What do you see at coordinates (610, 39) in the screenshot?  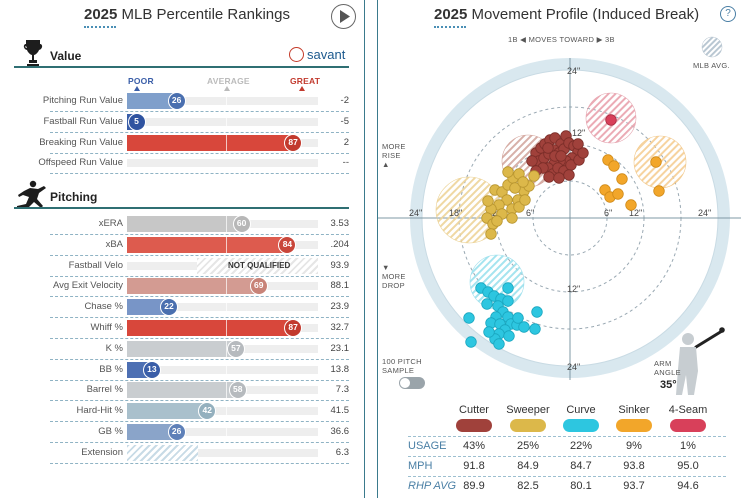 I see `direction-3b: 3B` at bounding box center [610, 39].